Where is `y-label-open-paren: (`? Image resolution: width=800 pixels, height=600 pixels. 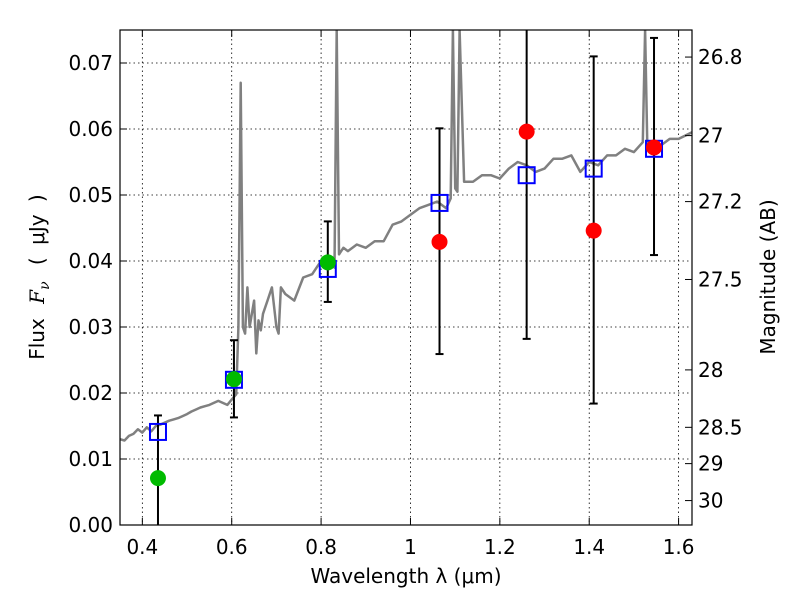 y-label-open-paren: ( is located at coordinates (37, 261).